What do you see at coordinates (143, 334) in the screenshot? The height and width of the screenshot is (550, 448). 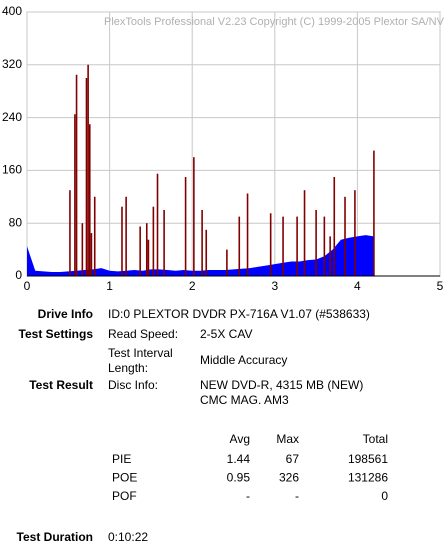 I see `label: Read Speed:` at bounding box center [143, 334].